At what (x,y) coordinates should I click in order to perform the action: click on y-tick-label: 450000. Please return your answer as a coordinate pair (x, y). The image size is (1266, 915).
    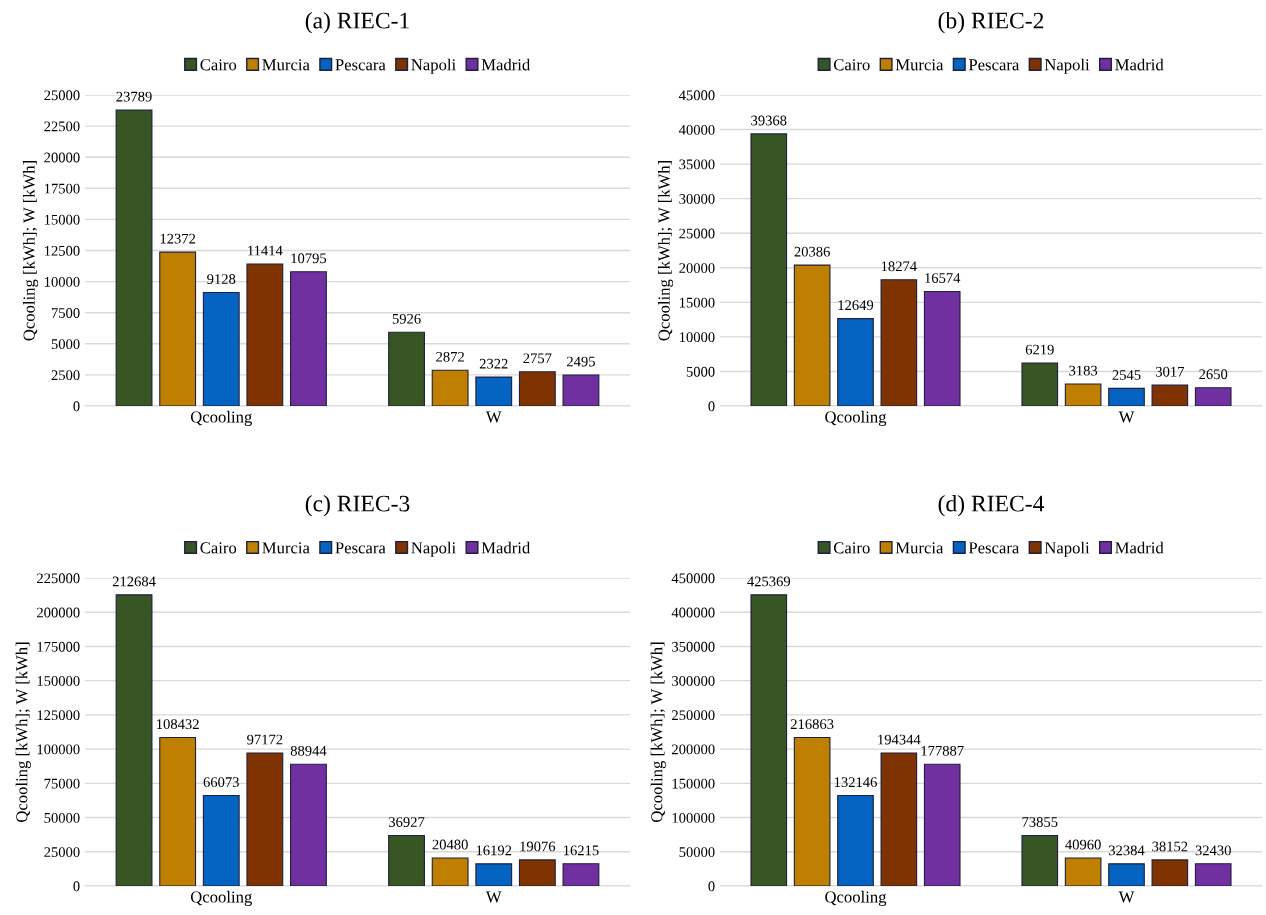
    Looking at the image, I should click on (693, 578).